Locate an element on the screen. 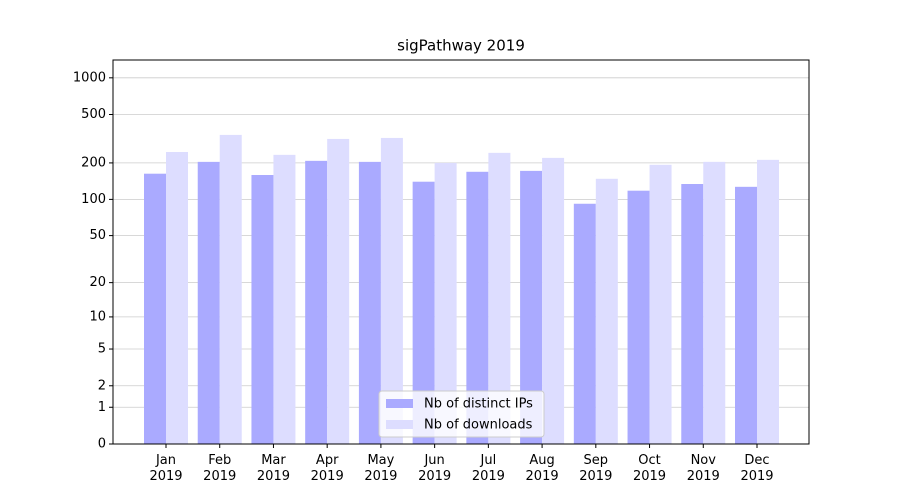  y-tick-label: 0 is located at coordinates (102, 444).